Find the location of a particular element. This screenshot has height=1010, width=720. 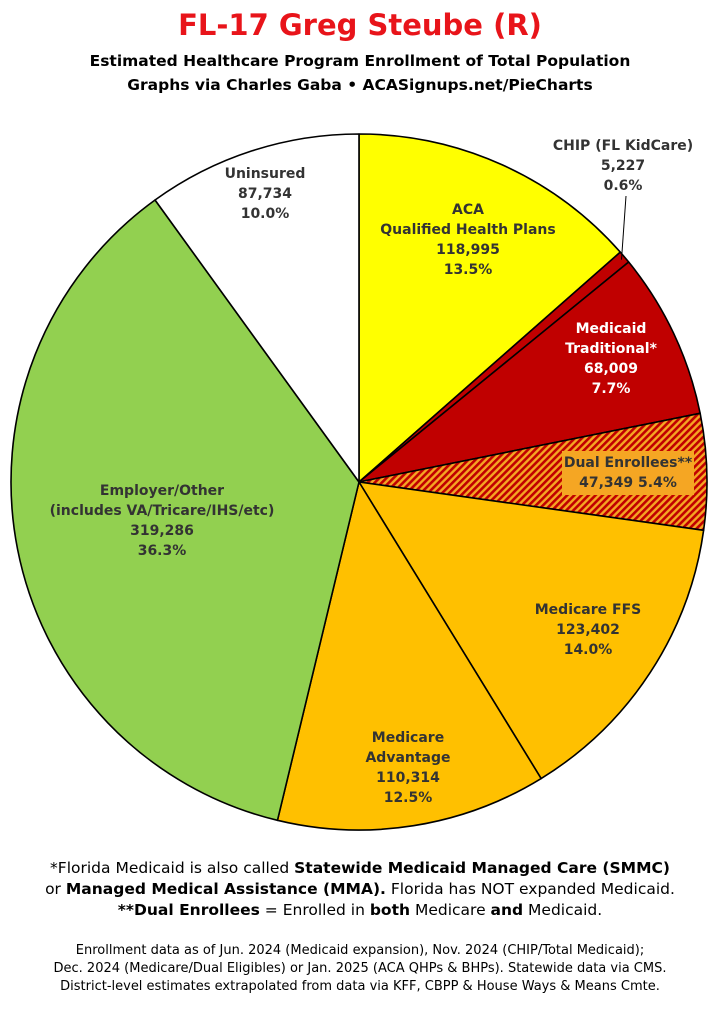

slice-label: 47,349 5.4% is located at coordinates (628, 483).